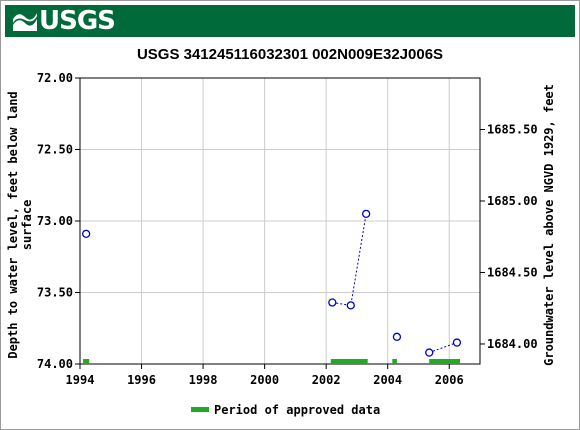 The width and height of the screenshot is (580, 430). What do you see at coordinates (512, 344) in the screenshot?
I see `y2-tick-label: 1684.00` at bounding box center [512, 344].